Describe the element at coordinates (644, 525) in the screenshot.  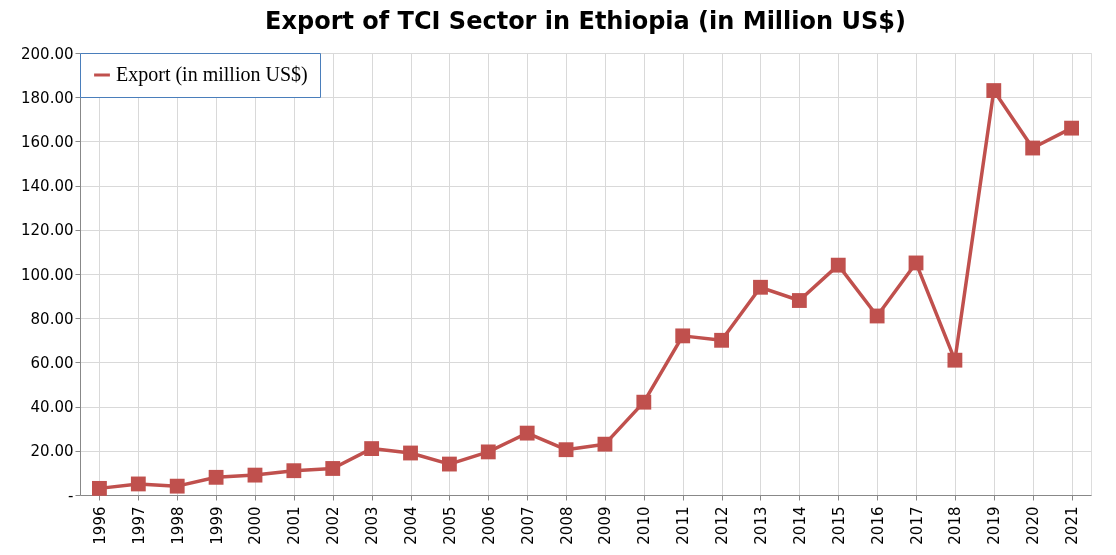
I see `x-tick-label: 2010` at that location.